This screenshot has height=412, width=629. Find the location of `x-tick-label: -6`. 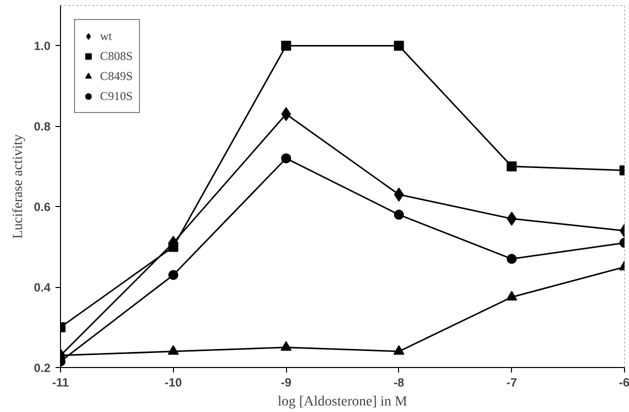

x-tick-label: -6 is located at coordinates (623, 383).